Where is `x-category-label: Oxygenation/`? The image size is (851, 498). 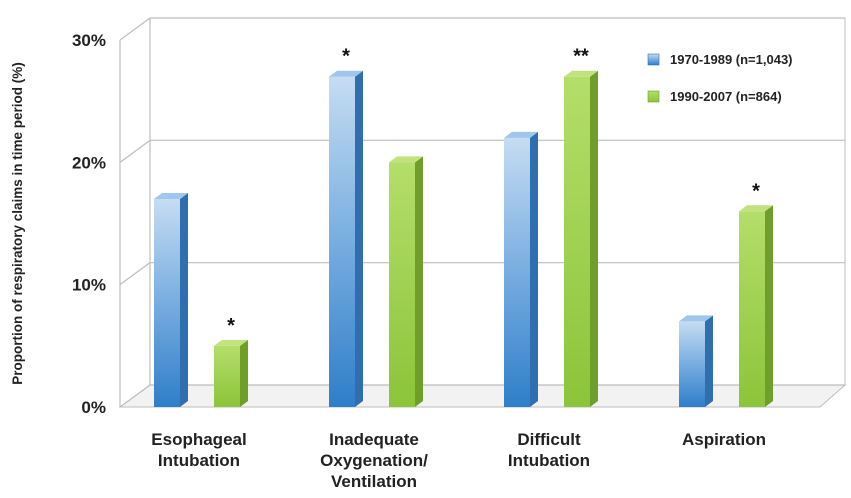
x-category-label: Oxygenation/ is located at coordinates (374, 460).